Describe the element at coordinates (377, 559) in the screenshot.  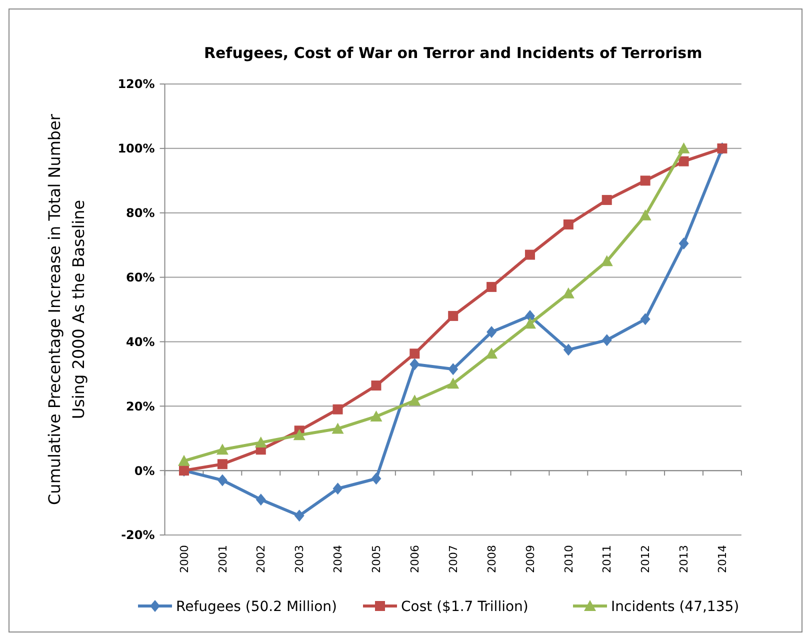
I see `x-tick-label: 2005` at that location.